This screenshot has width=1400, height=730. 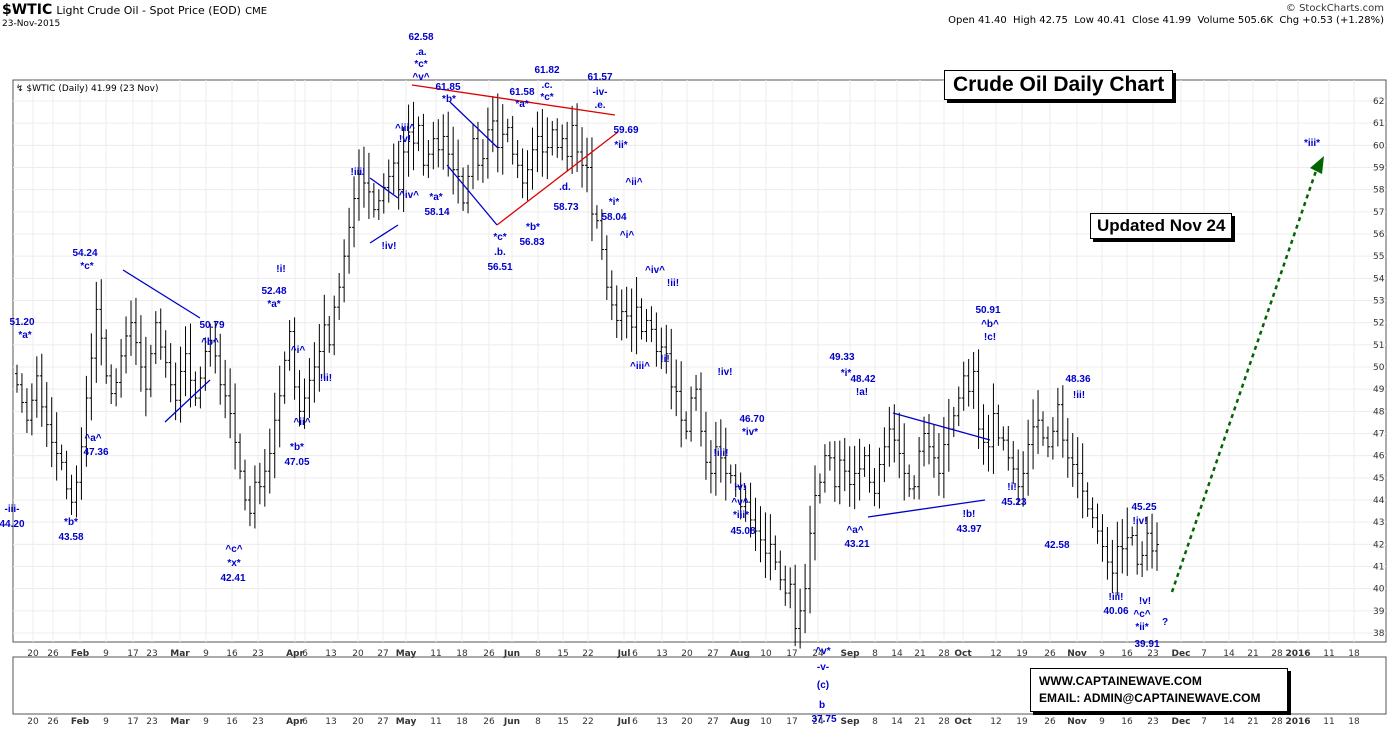 What do you see at coordinates (1328, 722) in the screenshot?
I see `x-tick-label-lower: 11` at bounding box center [1328, 722].